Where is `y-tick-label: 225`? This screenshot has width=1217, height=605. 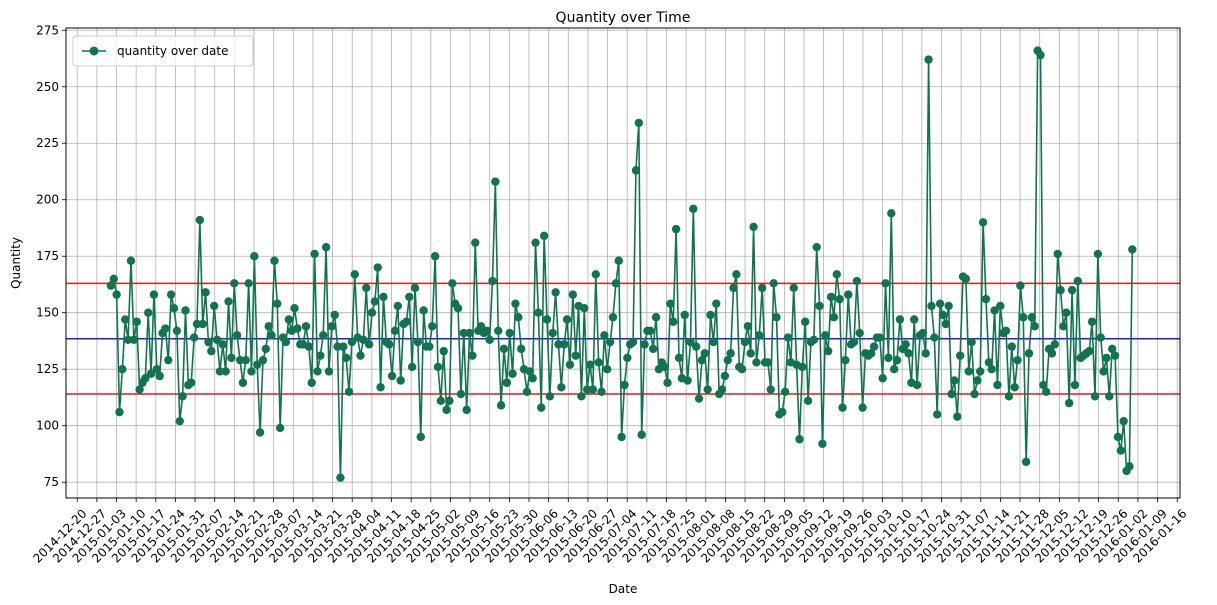 y-tick-label: 225 is located at coordinates (47, 143).